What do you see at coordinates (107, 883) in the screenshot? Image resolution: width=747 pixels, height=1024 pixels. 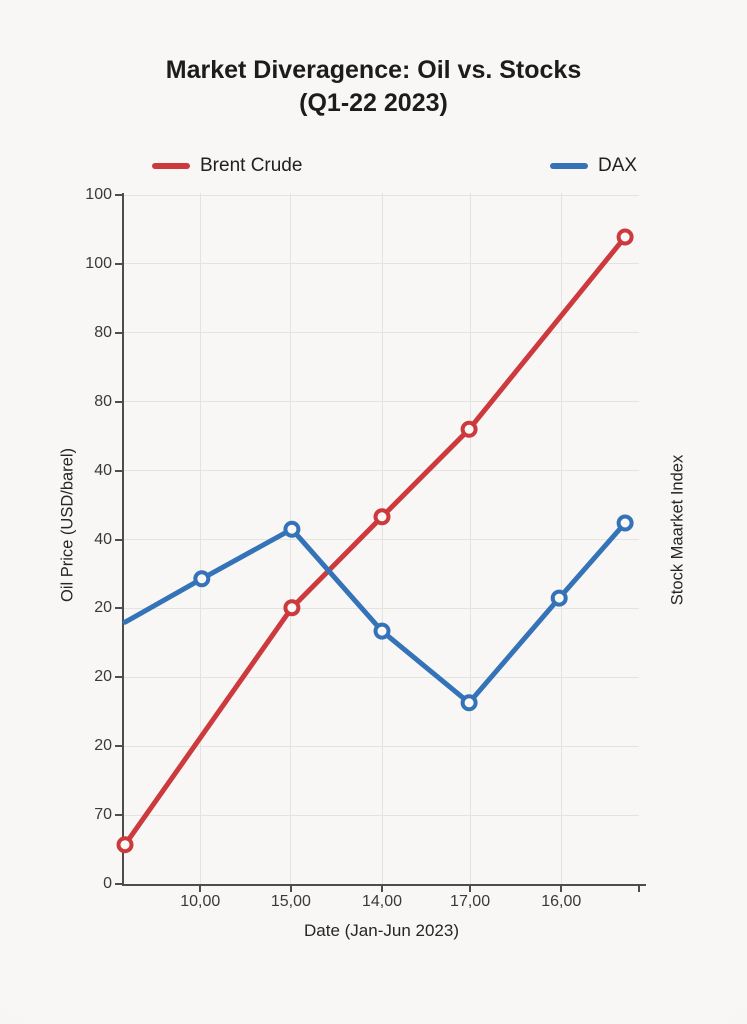 I see `y-tick-label: 0` at bounding box center [107, 883].